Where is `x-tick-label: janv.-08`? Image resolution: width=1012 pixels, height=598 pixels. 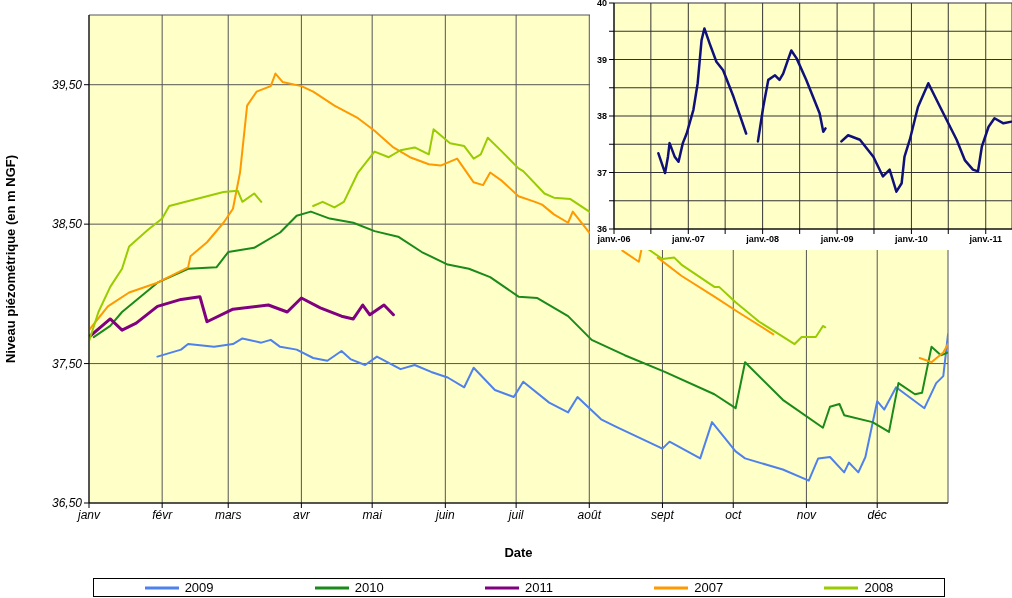 x-tick-label: janv.-08 is located at coordinates (762, 239).